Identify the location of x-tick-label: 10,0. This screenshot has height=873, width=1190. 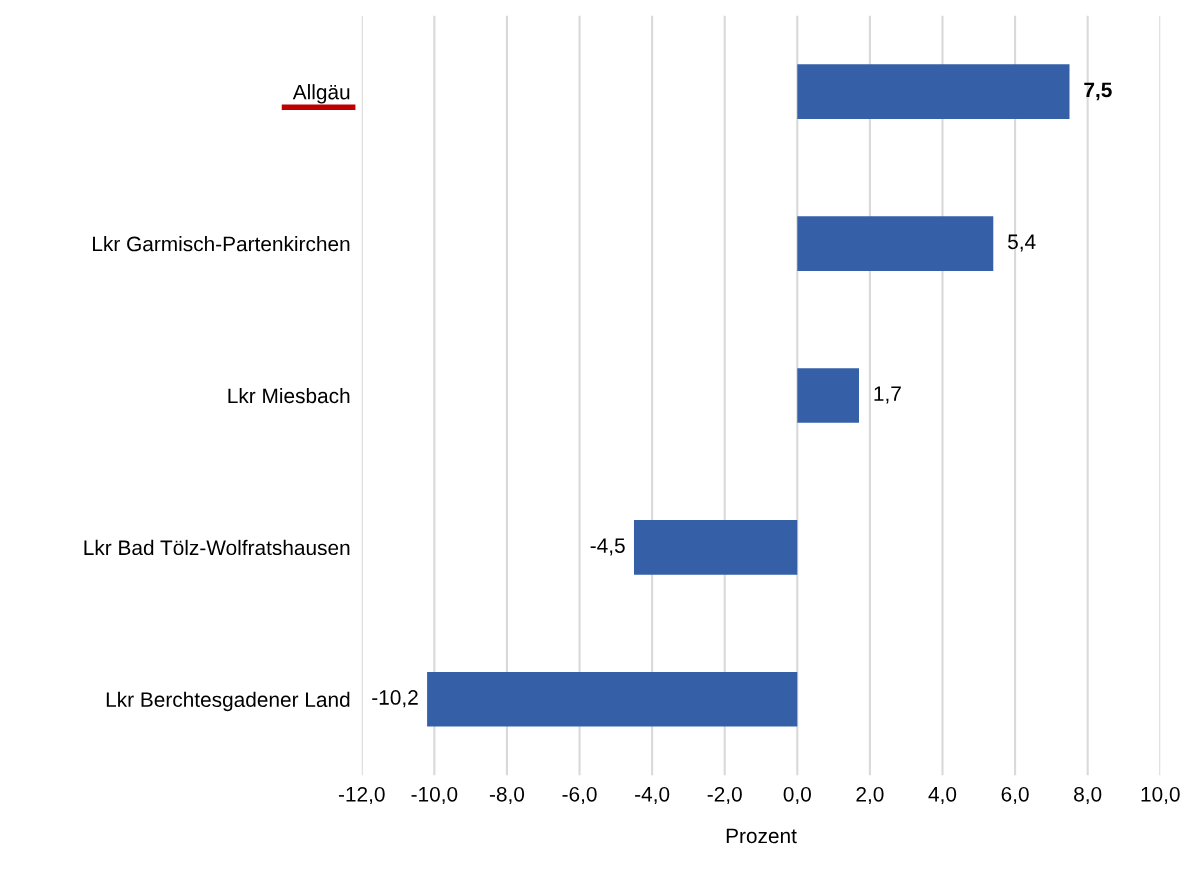
(1160, 795).